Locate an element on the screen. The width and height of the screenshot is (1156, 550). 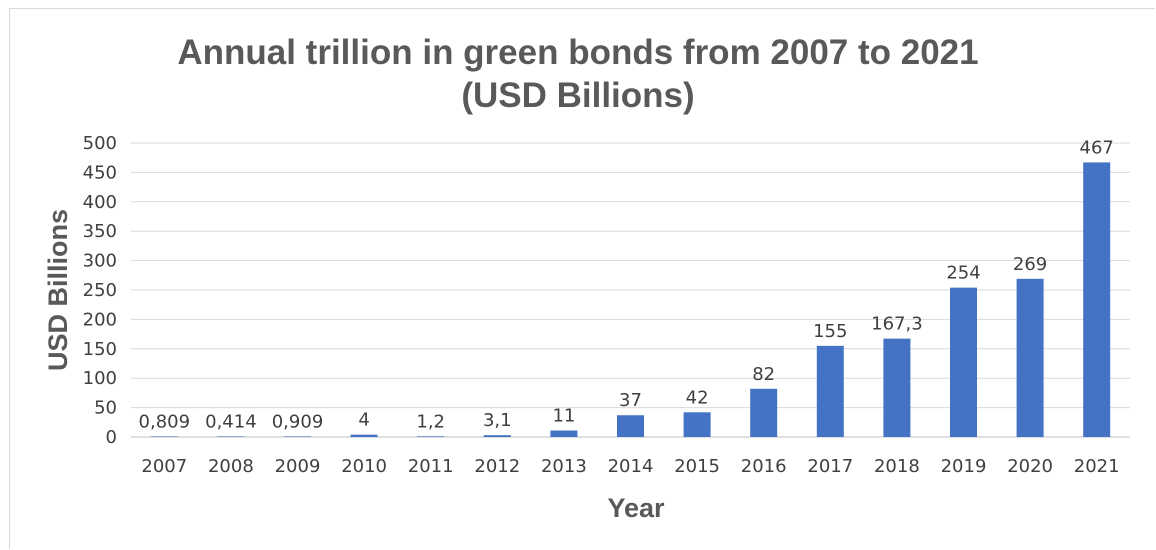
bar-2015 is located at coordinates (697, 424).